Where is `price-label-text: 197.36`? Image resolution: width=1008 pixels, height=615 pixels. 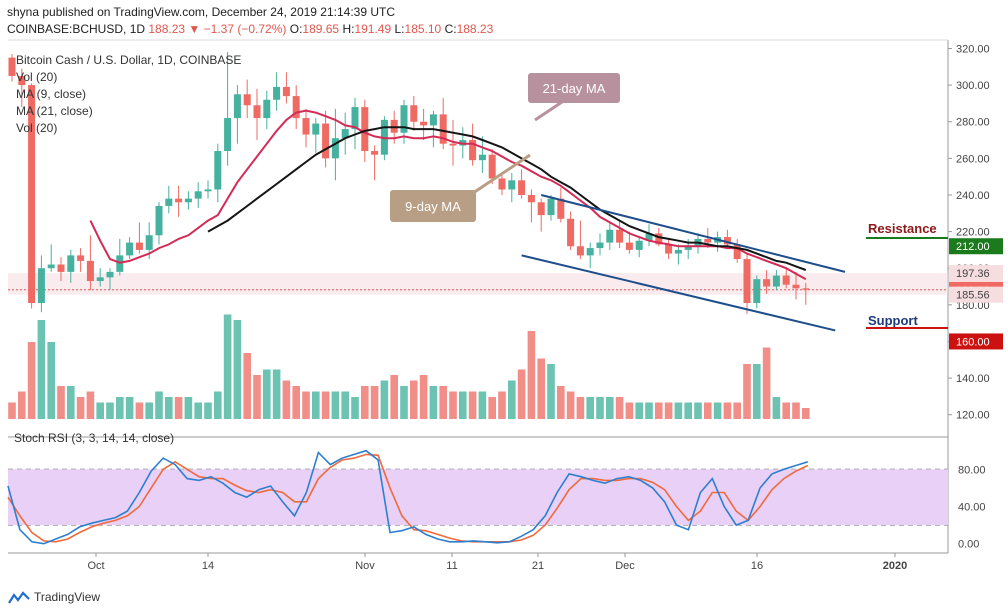
price-label-text: 197.36 is located at coordinates (973, 274).